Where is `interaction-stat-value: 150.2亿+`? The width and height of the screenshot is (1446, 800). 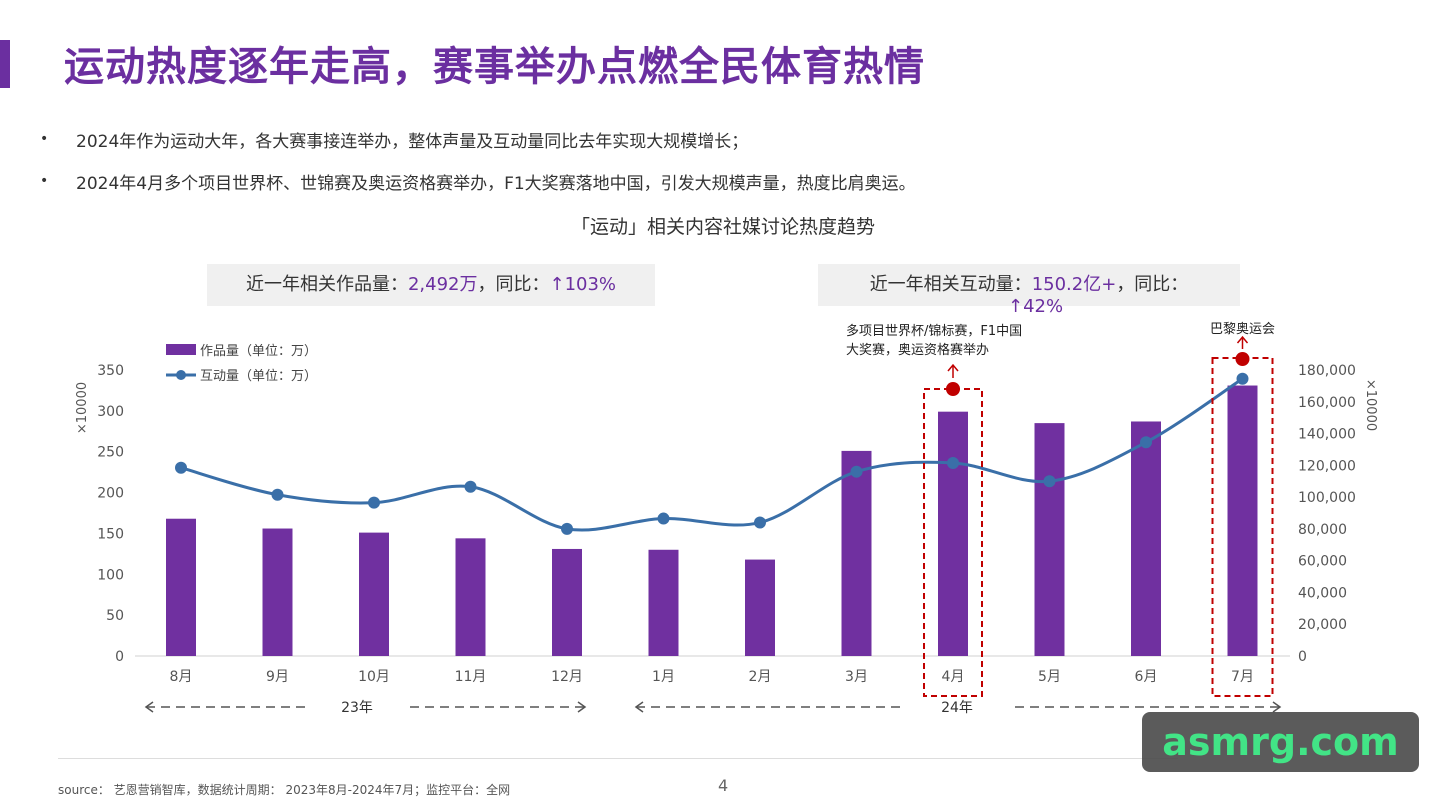 interaction-stat-value: 150.2亿+ is located at coordinates (1074, 284).